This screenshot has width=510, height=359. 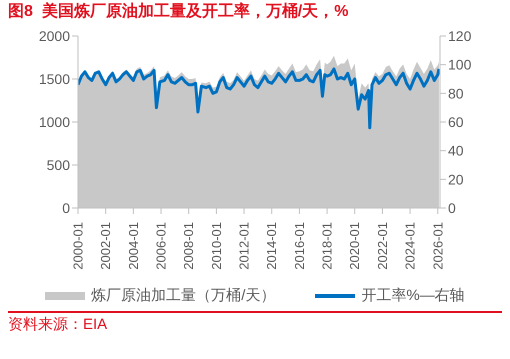 What do you see at coordinates (438, 246) in the screenshot?
I see `x-tick-label: 2026-01` at bounding box center [438, 246].